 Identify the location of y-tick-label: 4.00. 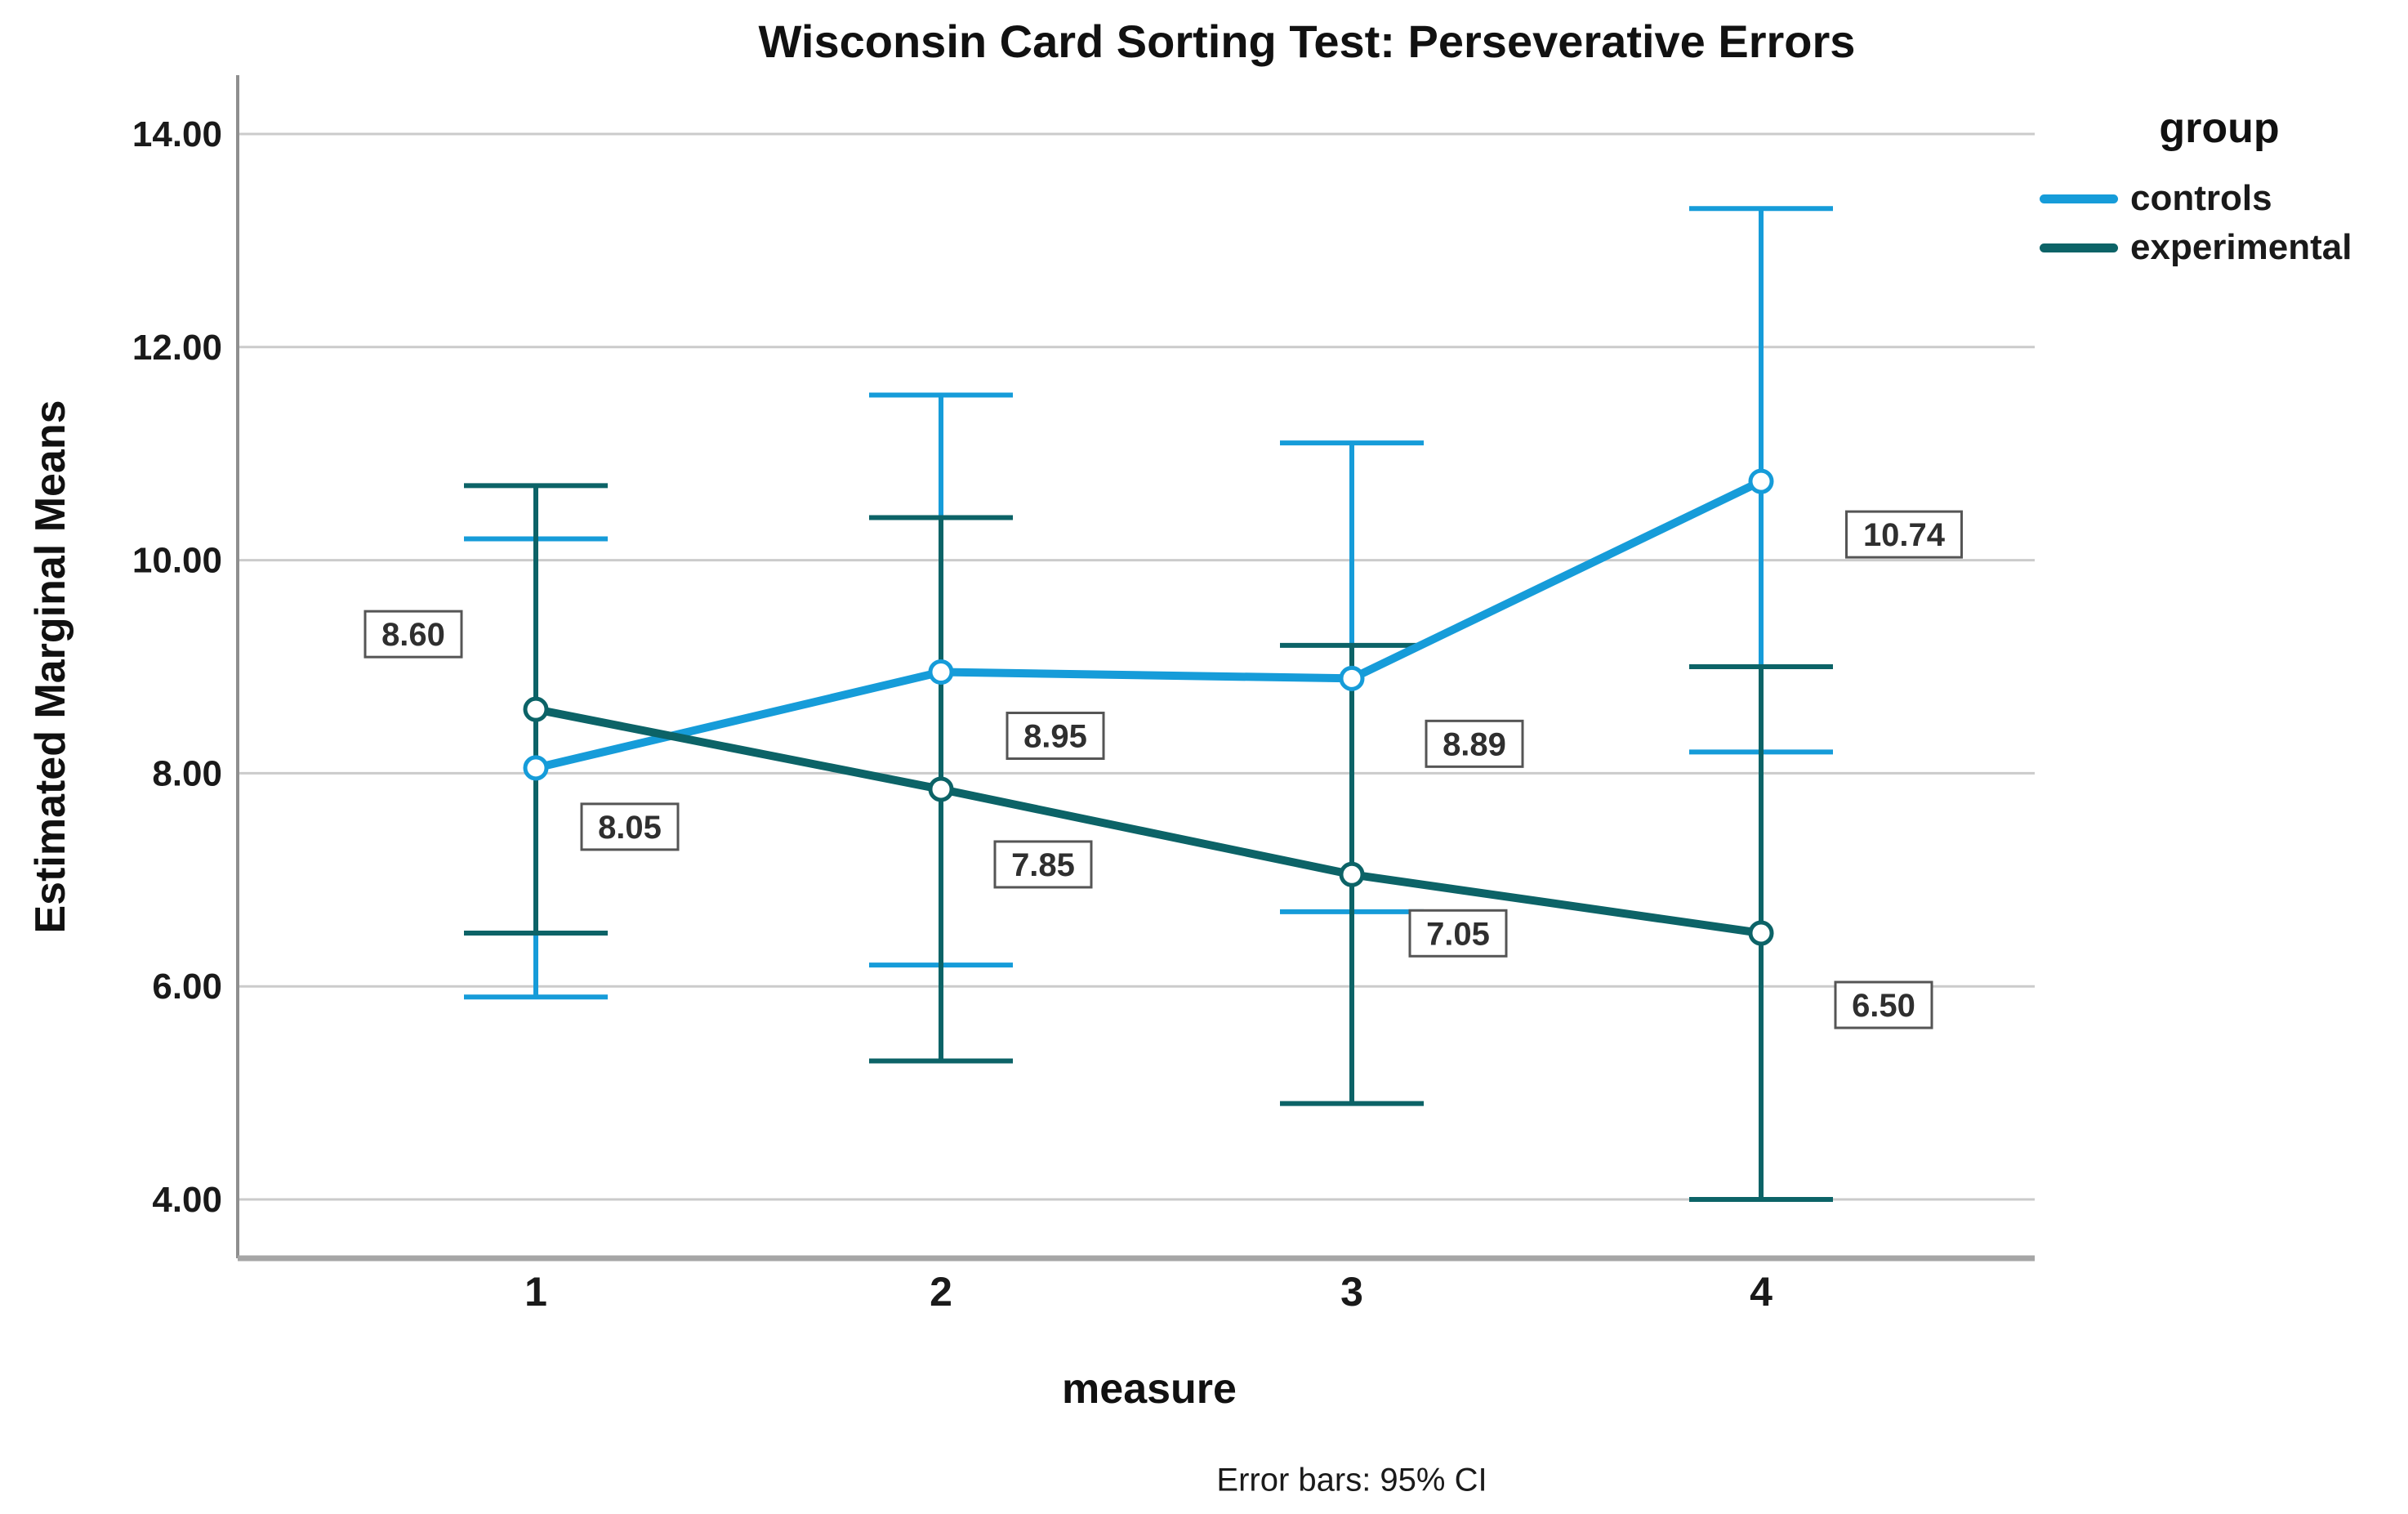
(187, 1200).